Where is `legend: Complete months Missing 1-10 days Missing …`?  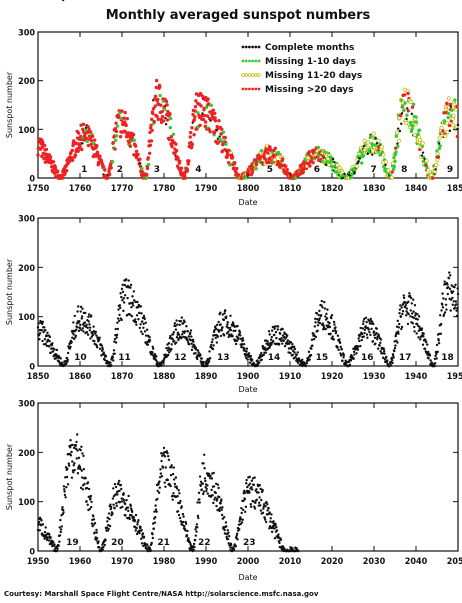
legend: Complete months Missing 1-10 days Missing … is located at coordinates (305, 69).